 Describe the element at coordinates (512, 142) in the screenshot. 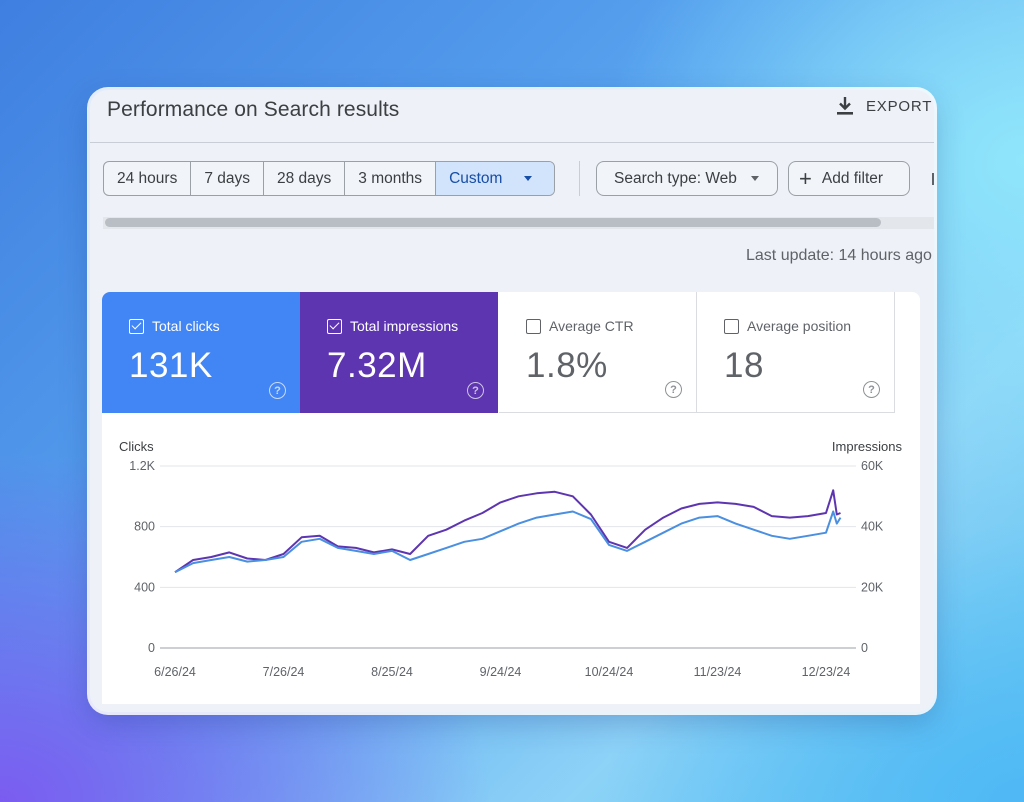

I see `header-divider` at that location.